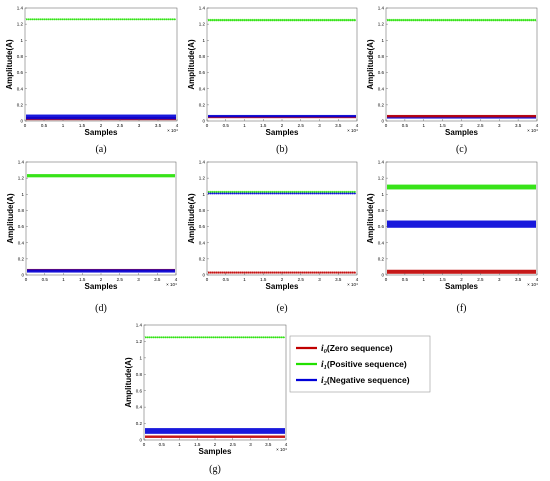  Describe the element at coordinates (322, 349) in the screenshot. I see `legend-symbol-zero: i` at that location.